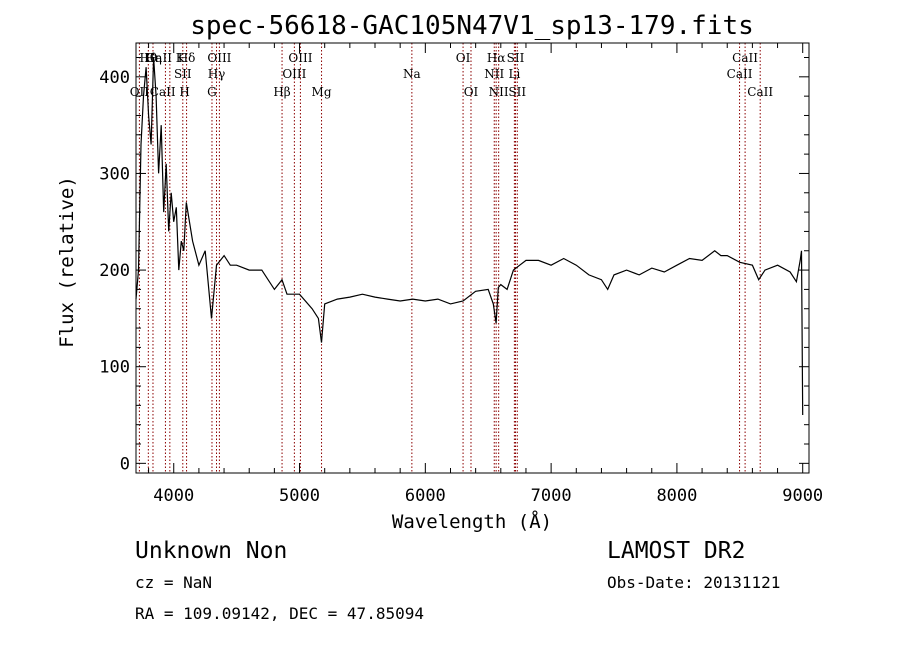  I want to click on x-tick-label: 8000, so click(676, 496).